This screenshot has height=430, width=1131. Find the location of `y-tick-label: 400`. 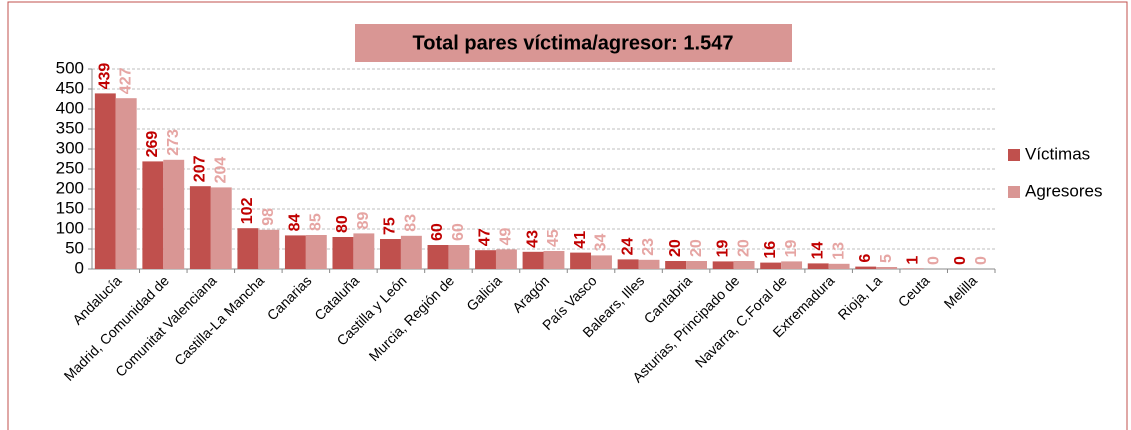

y-tick-label: 400 is located at coordinates (70, 107).